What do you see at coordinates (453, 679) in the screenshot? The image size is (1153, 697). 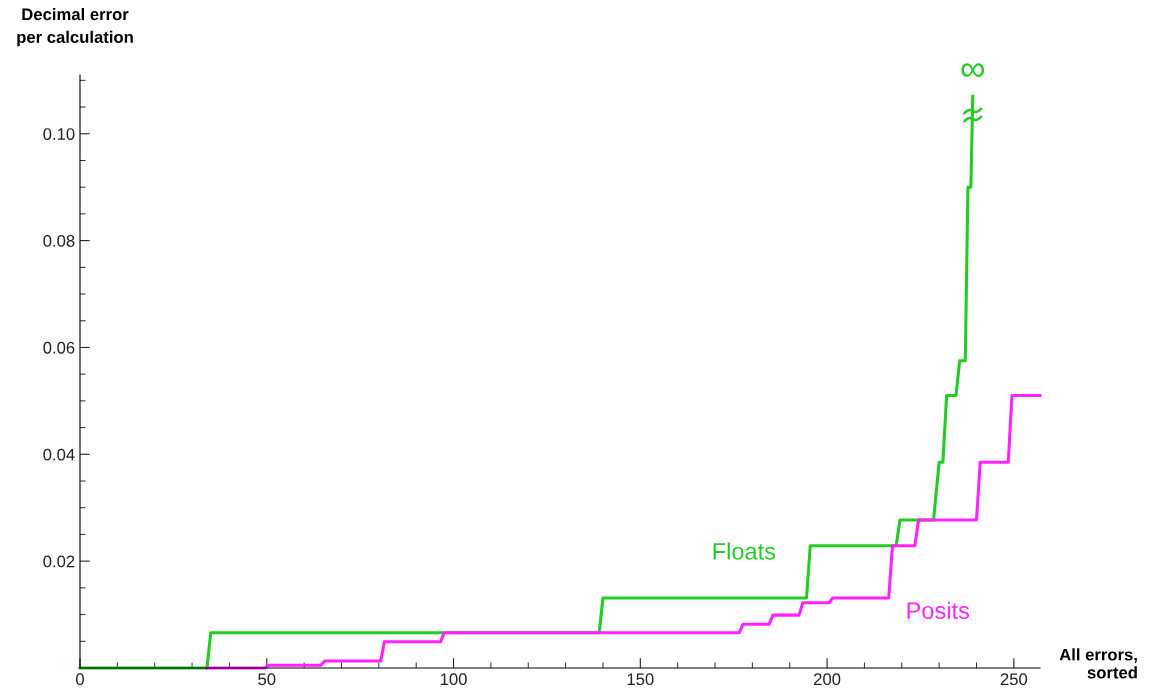 I see `x-tick-label: 100` at bounding box center [453, 679].